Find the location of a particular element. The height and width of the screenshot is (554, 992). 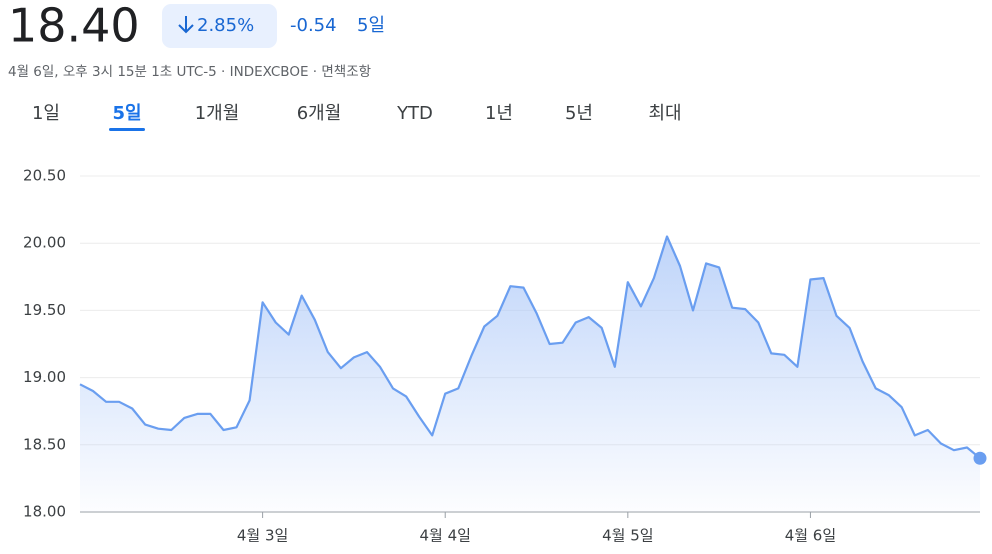

x-tick-label: 4월 4일 is located at coordinates (444, 536).